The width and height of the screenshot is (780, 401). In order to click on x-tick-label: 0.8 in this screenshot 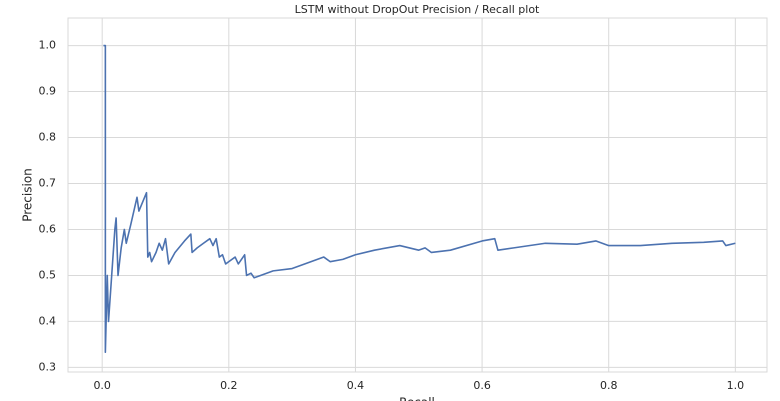, I will do `click(609, 385)`.